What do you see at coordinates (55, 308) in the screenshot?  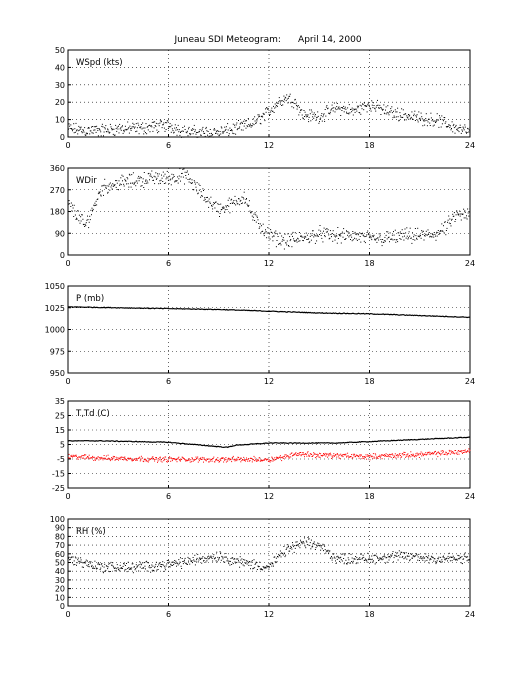 I see `y-tick-label: 1025` at bounding box center [55, 308].